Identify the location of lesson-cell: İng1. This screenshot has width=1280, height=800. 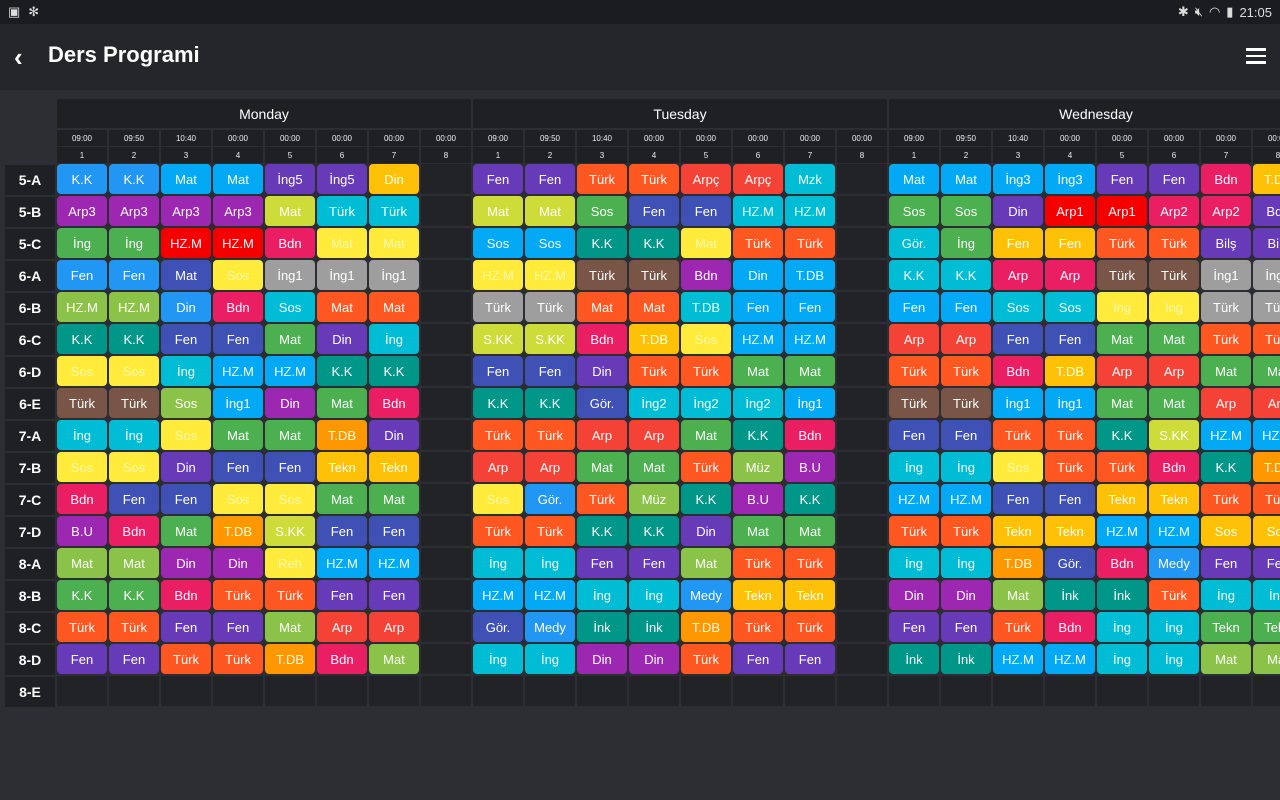
(290, 275).